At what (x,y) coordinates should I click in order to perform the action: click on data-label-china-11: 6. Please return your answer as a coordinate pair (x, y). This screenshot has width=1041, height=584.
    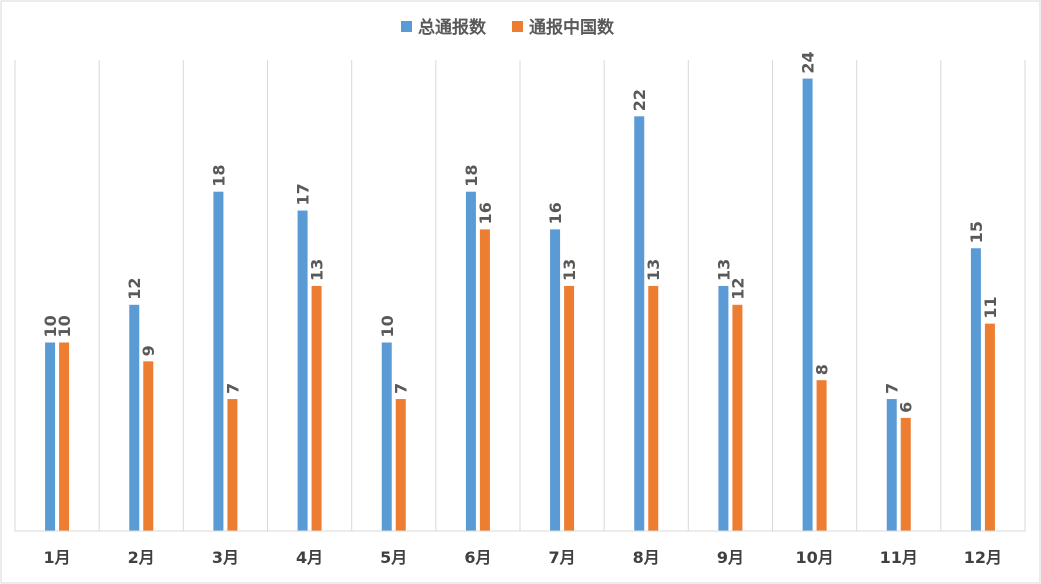
    Looking at the image, I should click on (906, 407).